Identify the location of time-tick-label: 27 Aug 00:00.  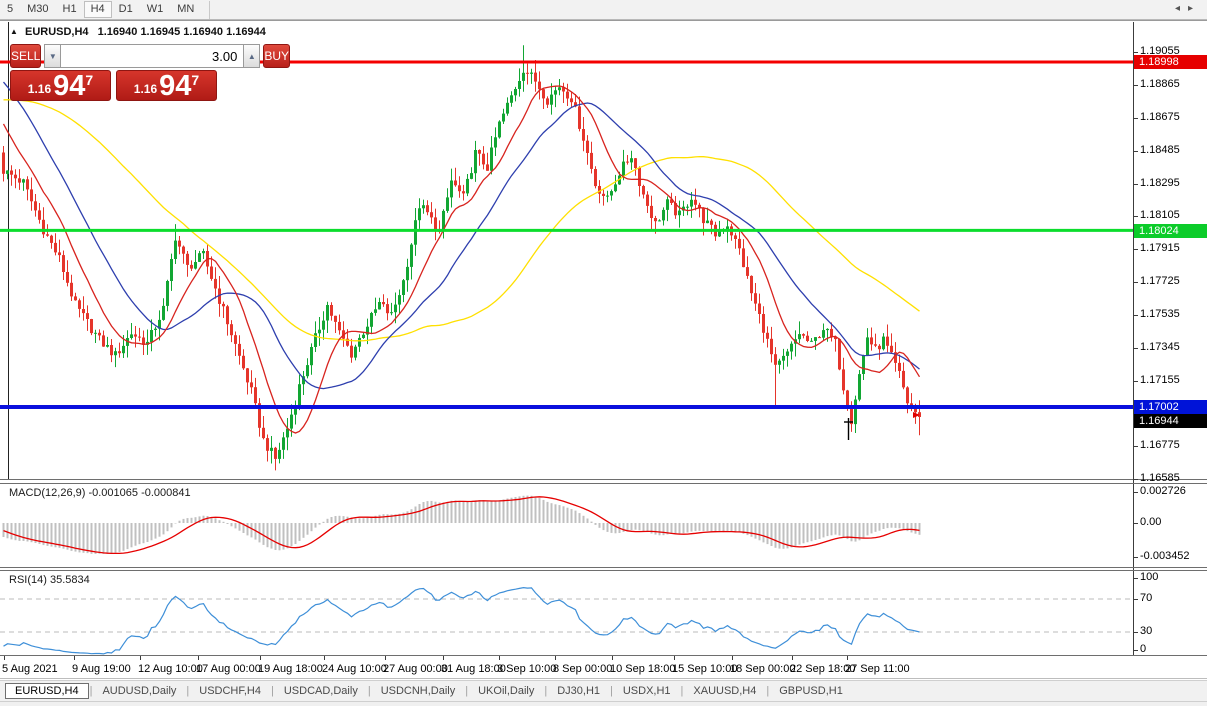
(415, 669).